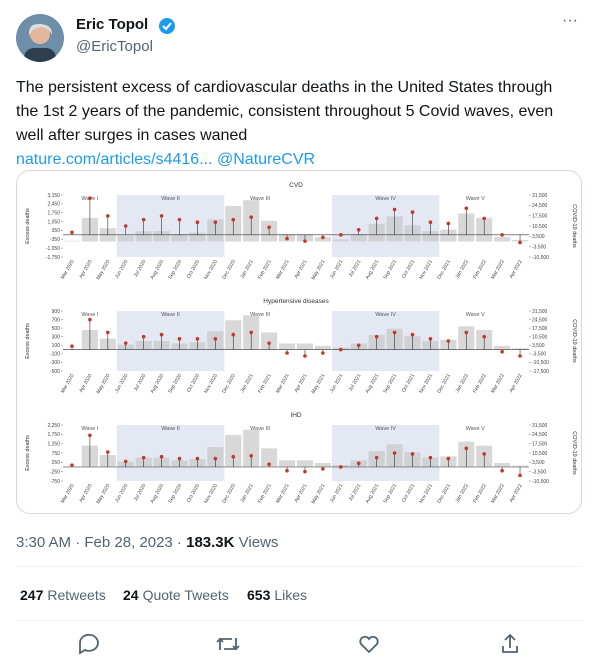 The width and height of the screenshot is (598, 667). I want to click on tweet-links: nature.com/articles/s4416... @NatureCVR, so click(165, 160).